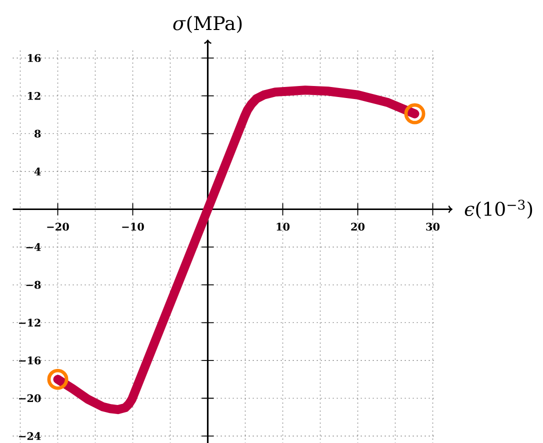 This screenshot has height=443, width=543. I want to click on y-axis-title: σ(MPa), so click(207, 24).